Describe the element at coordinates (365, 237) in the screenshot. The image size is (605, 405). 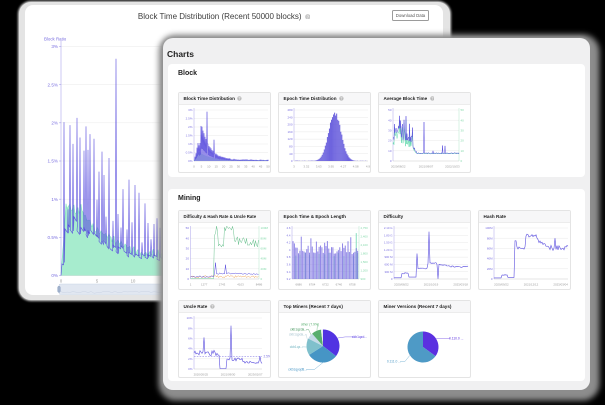
I see `svg-text: 2,400` at that location.